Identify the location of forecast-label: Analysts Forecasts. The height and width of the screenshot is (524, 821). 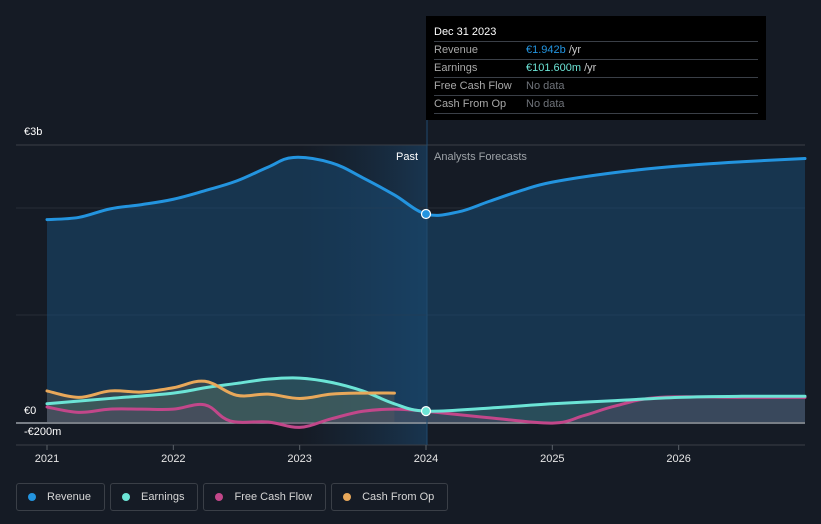
(480, 157).